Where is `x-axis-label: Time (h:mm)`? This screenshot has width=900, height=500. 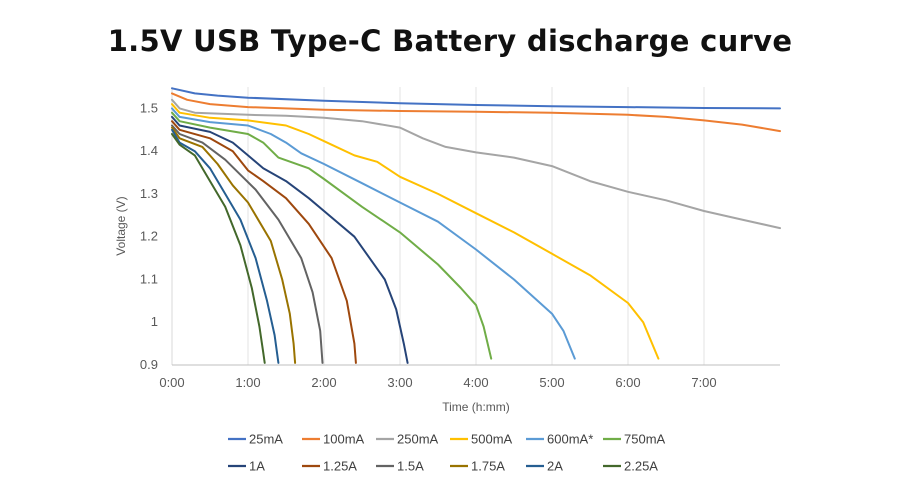
x-axis-label: Time (h:mm) is located at coordinates (476, 407).